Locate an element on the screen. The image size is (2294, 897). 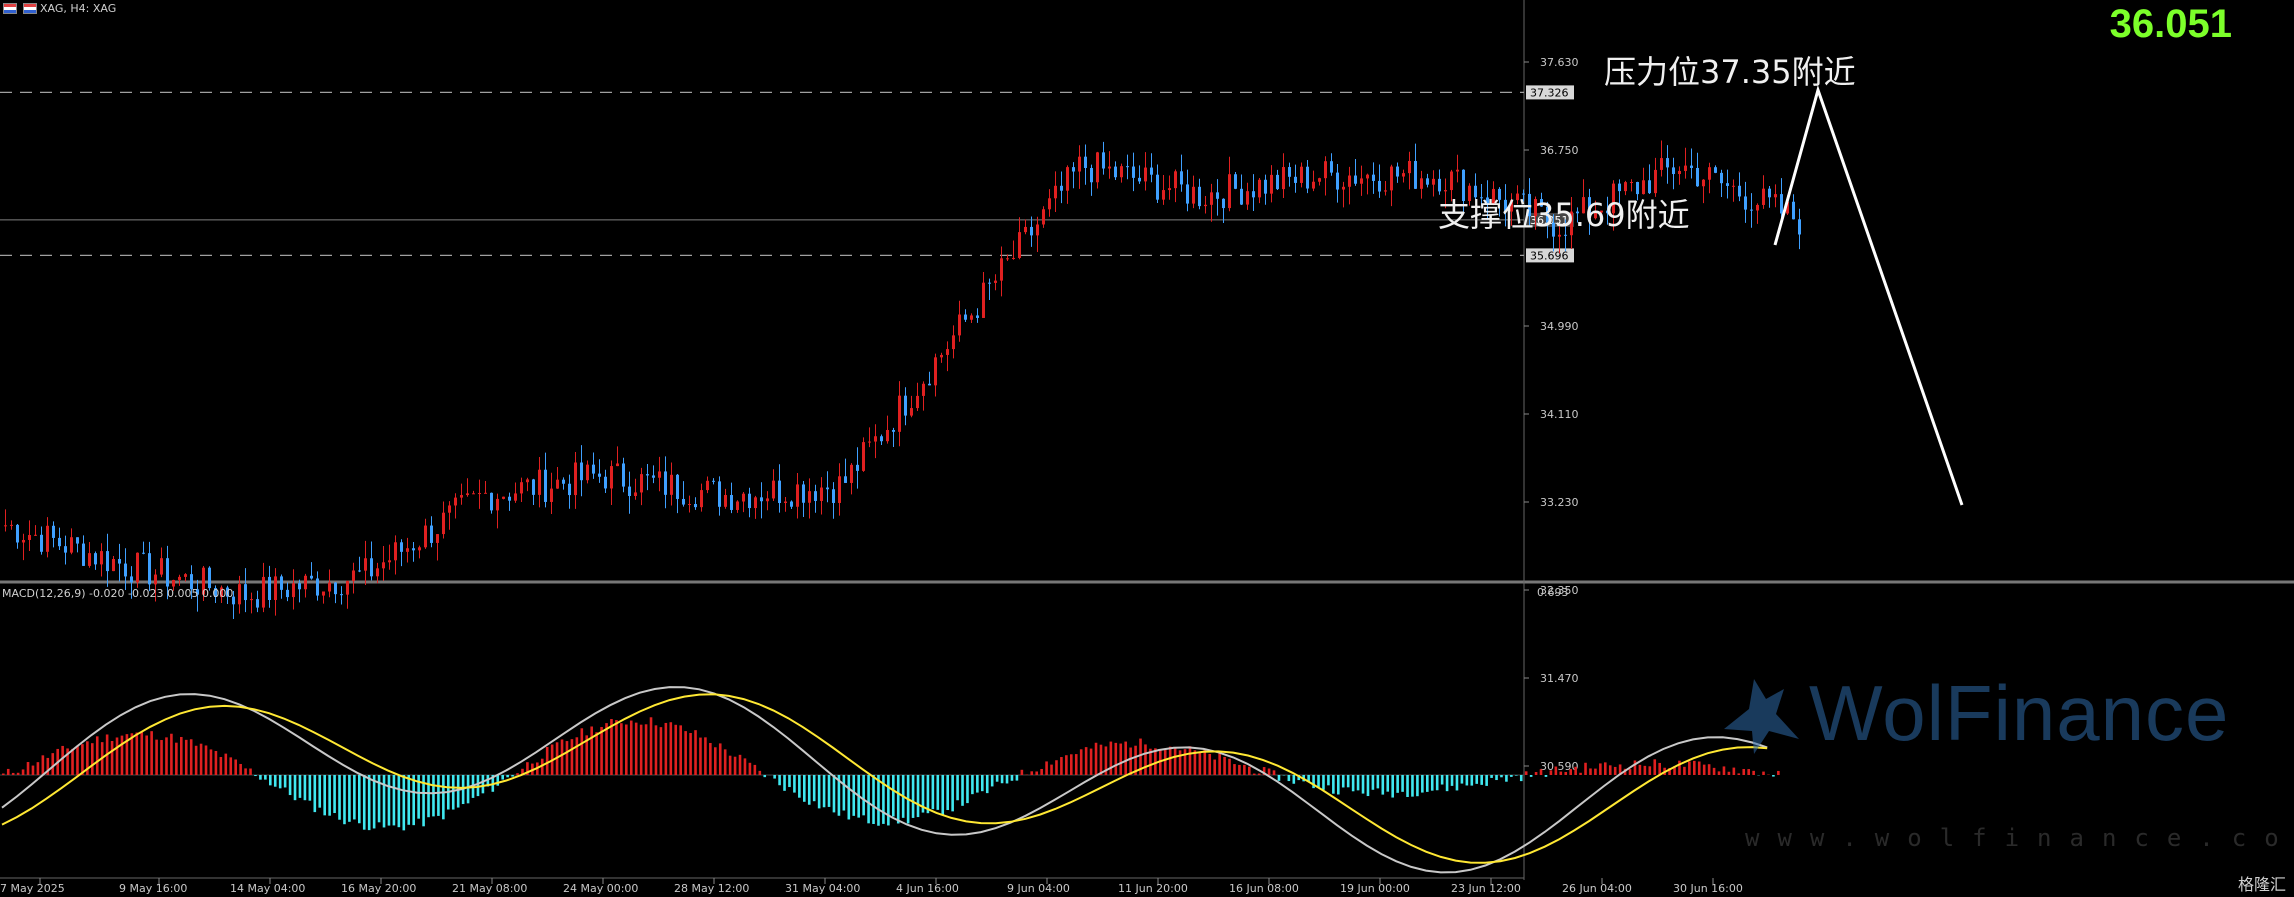
time-tick-label: 14 May 04:00 is located at coordinates (267, 888).